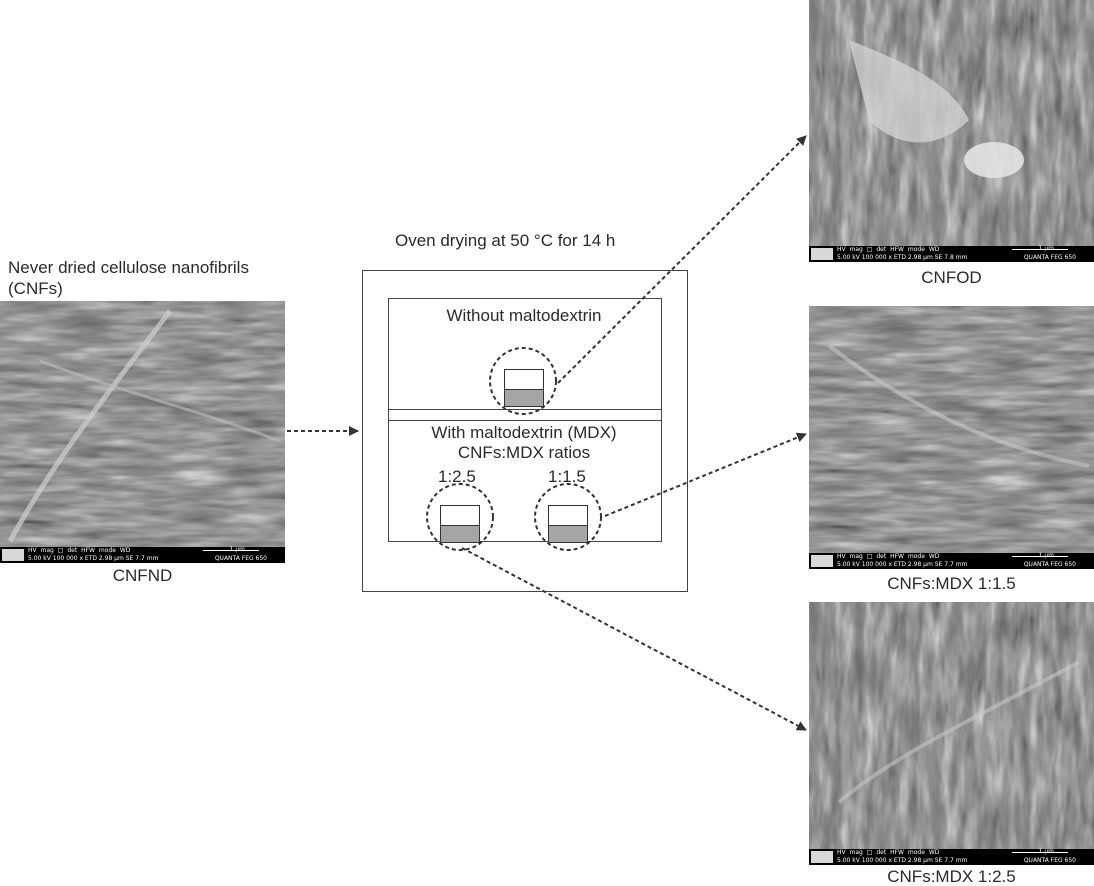 The height and width of the screenshot is (886, 1094). I want to click on ratio-left-label: 1:2.5, so click(457, 476).